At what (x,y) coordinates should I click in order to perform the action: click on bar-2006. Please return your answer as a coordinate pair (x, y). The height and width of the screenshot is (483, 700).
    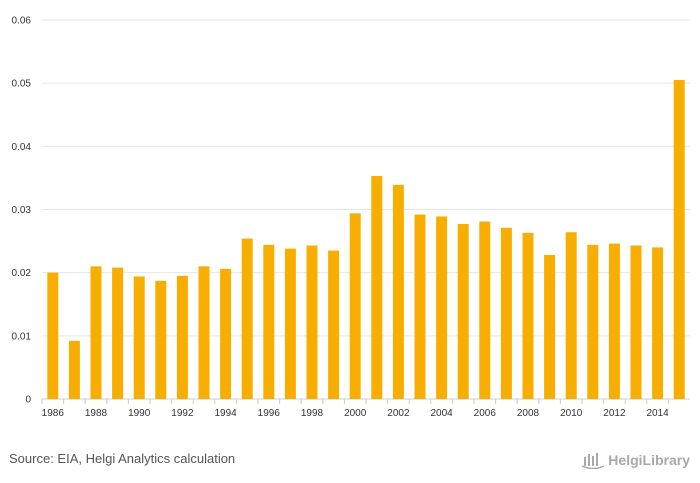
    Looking at the image, I should click on (485, 310).